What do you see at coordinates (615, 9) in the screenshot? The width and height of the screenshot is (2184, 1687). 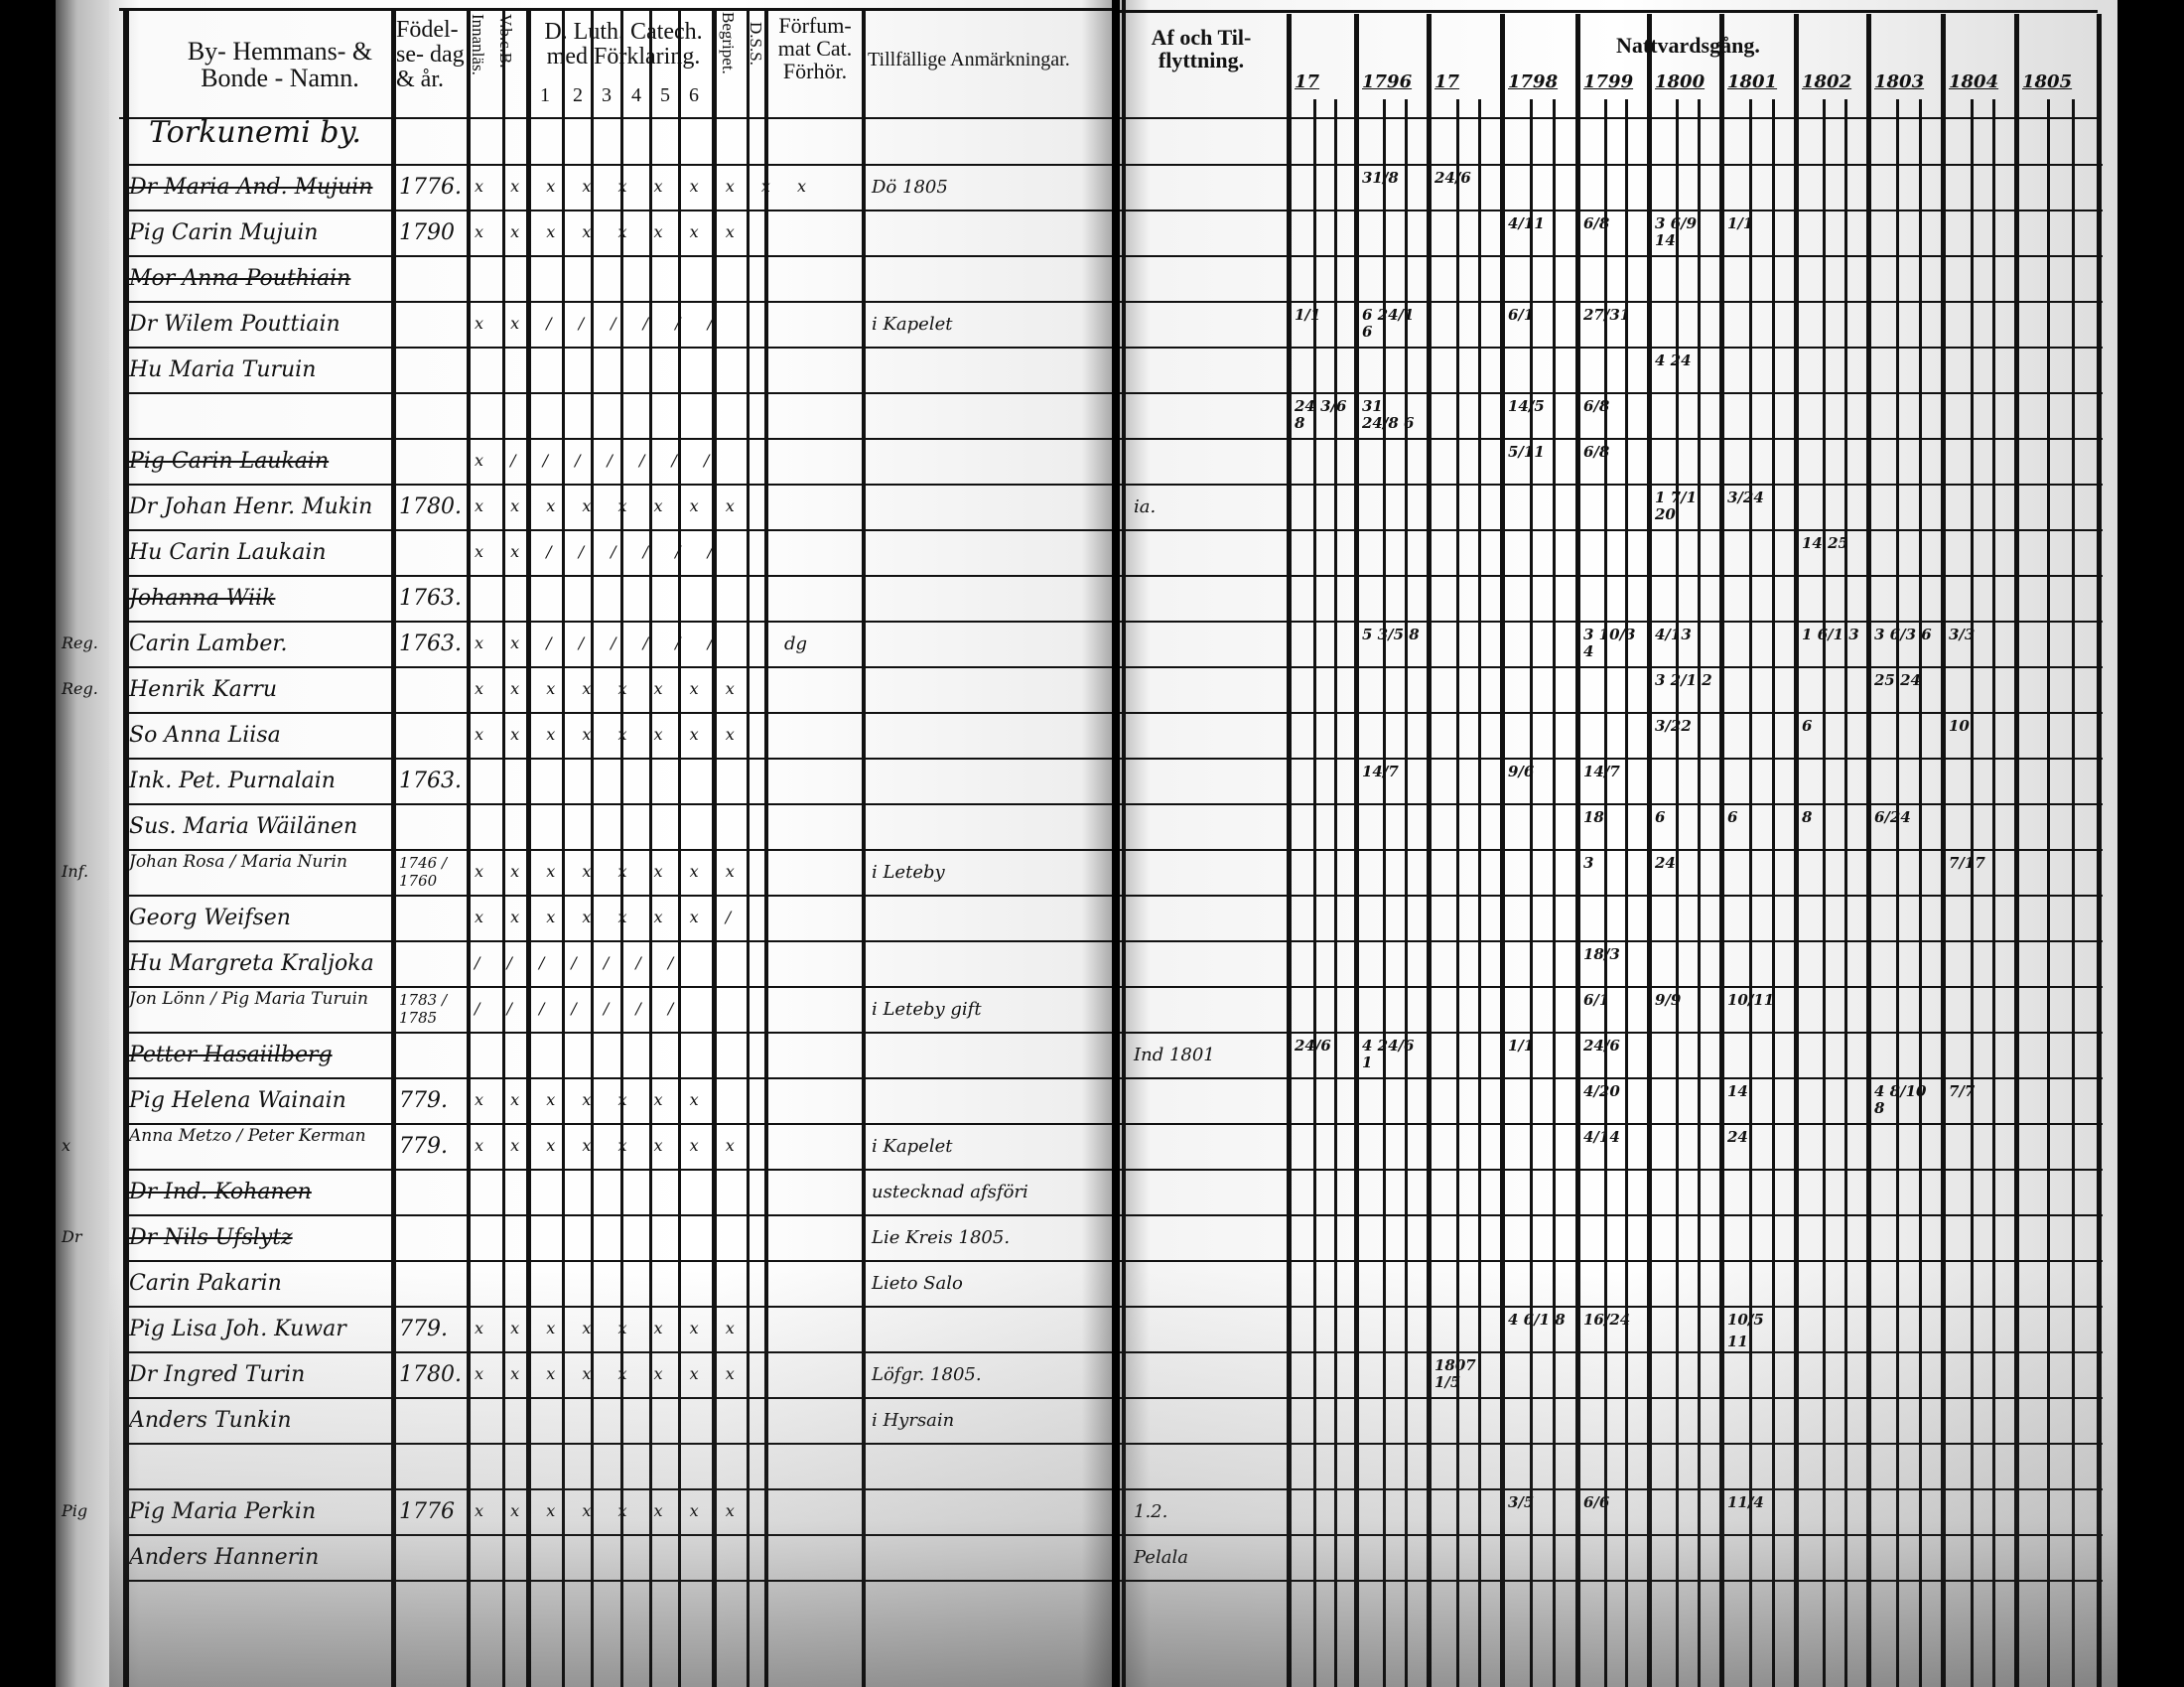 I see `top-rule` at bounding box center [615, 9].